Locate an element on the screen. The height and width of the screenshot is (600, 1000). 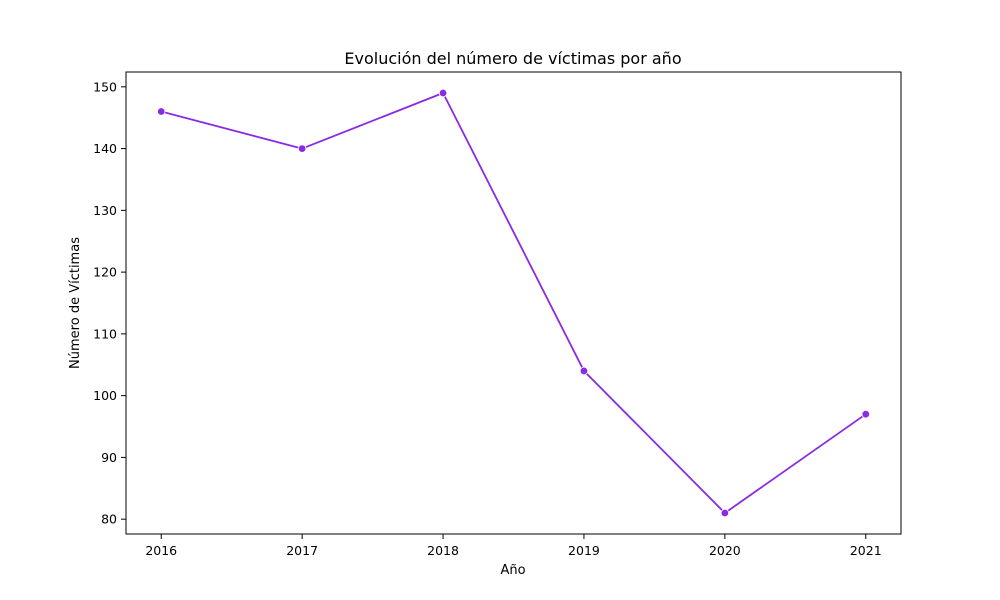
y-tick-label: 110 is located at coordinates (105, 333).